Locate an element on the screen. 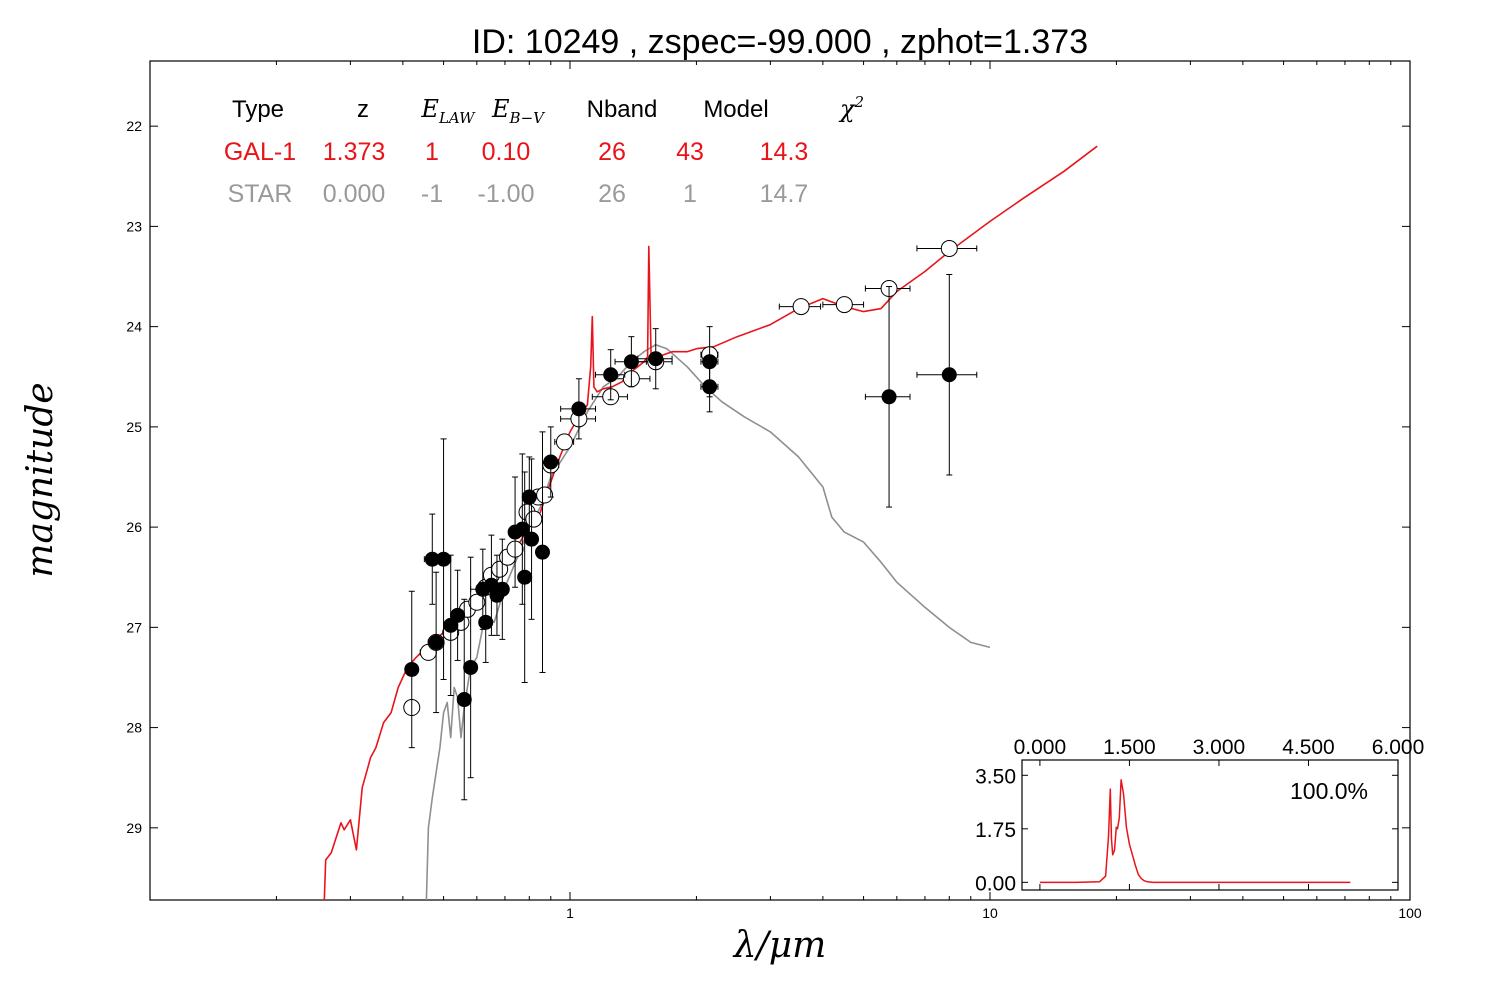  y-tick-label: 28 is located at coordinates (134, 728).